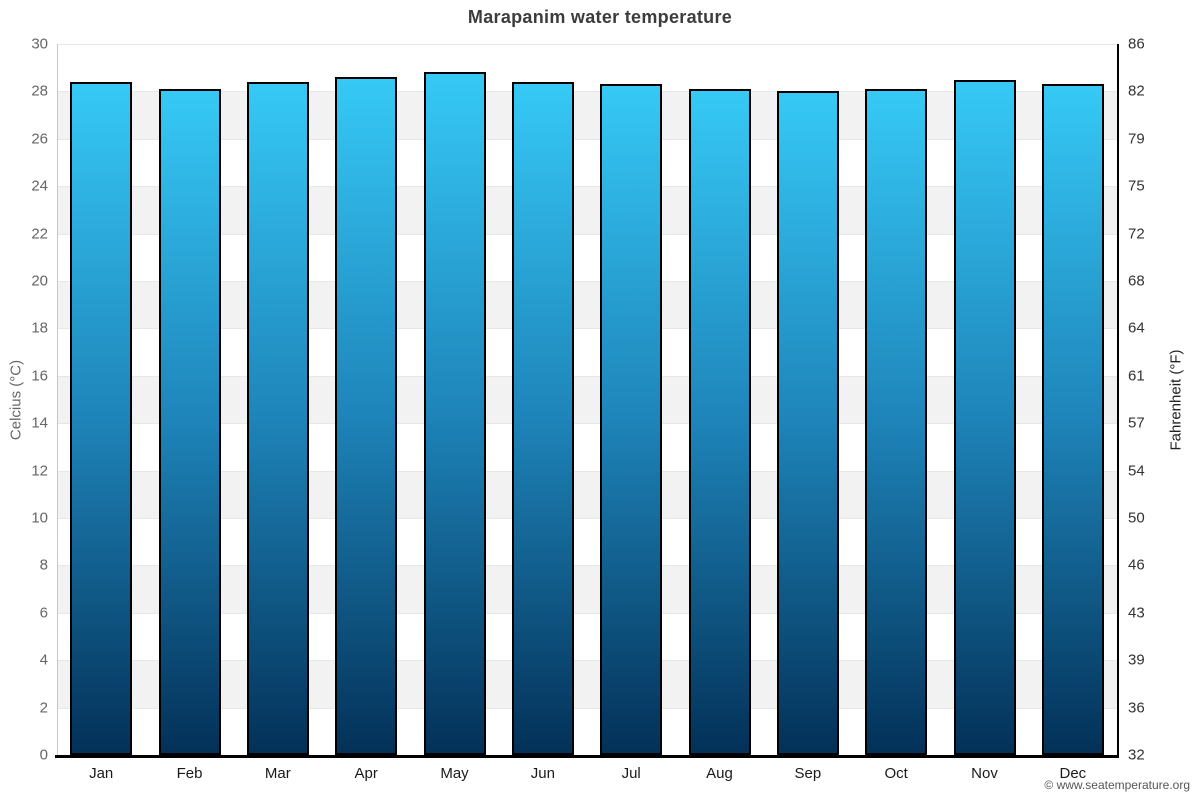 The image size is (1200, 800). I want to click on y-tick-fahrenheit-68: 68, so click(1136, 281).